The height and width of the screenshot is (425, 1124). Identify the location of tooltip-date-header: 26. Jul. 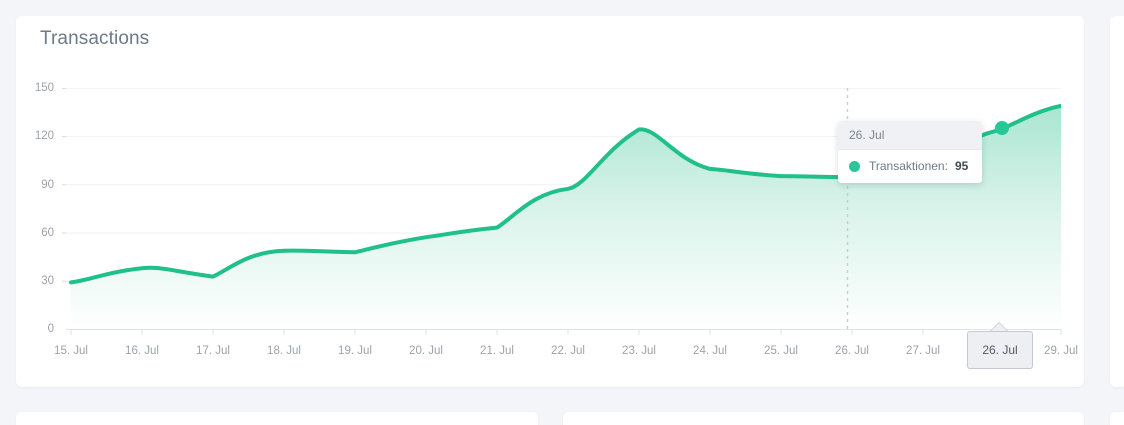
(910, 135).